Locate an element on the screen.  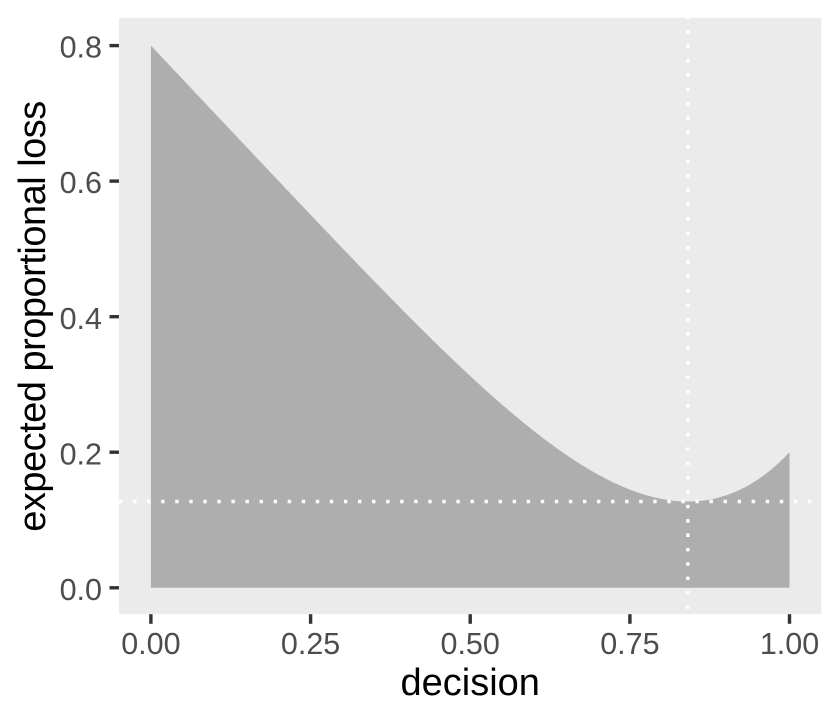
svg-text: 0.4 is located at coordinates (81, 319).